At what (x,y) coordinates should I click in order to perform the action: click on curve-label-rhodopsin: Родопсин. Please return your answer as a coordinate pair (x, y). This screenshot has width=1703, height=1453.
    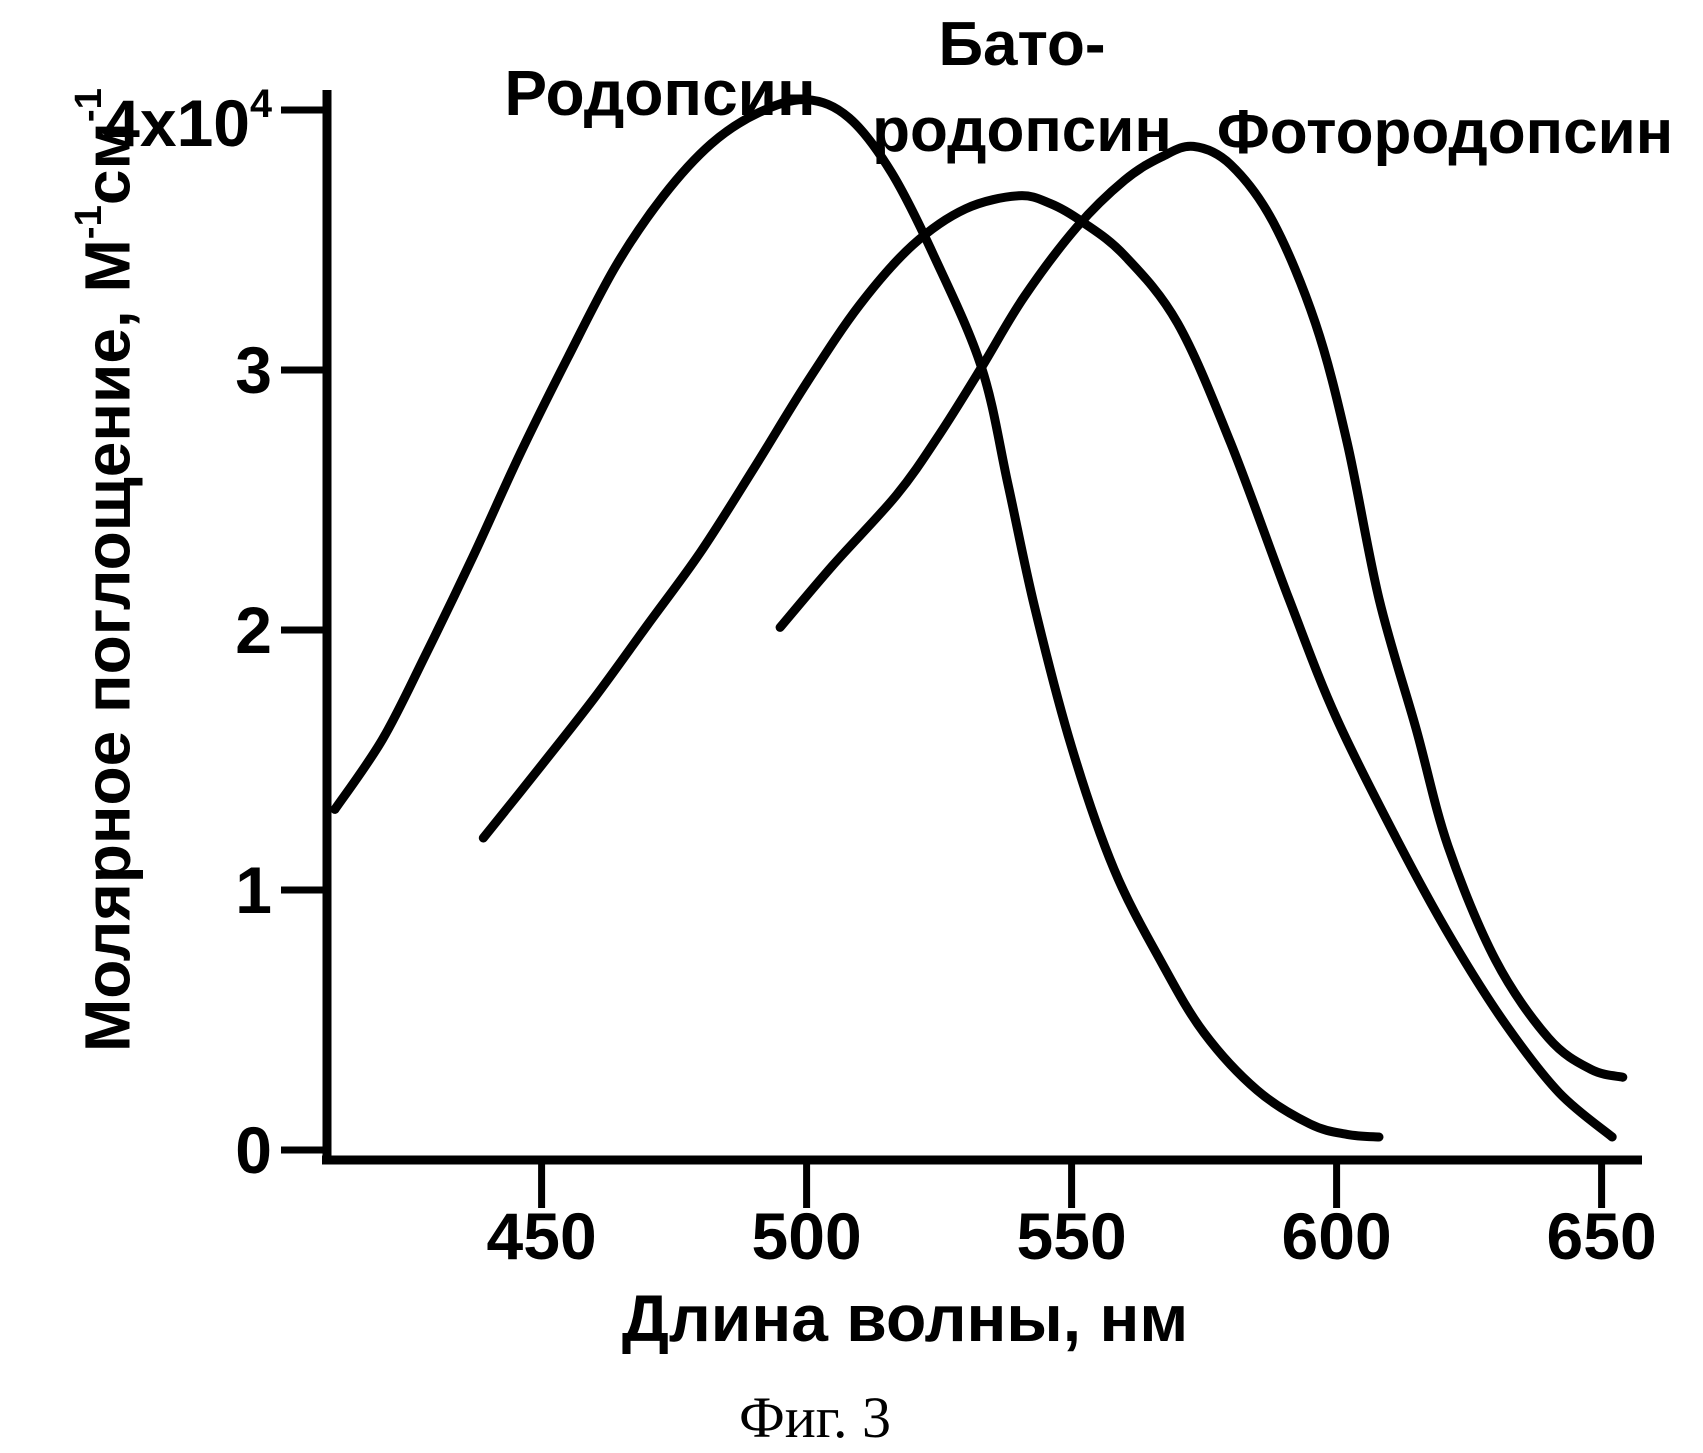
    Looking at the image, I should click on (660, 93).